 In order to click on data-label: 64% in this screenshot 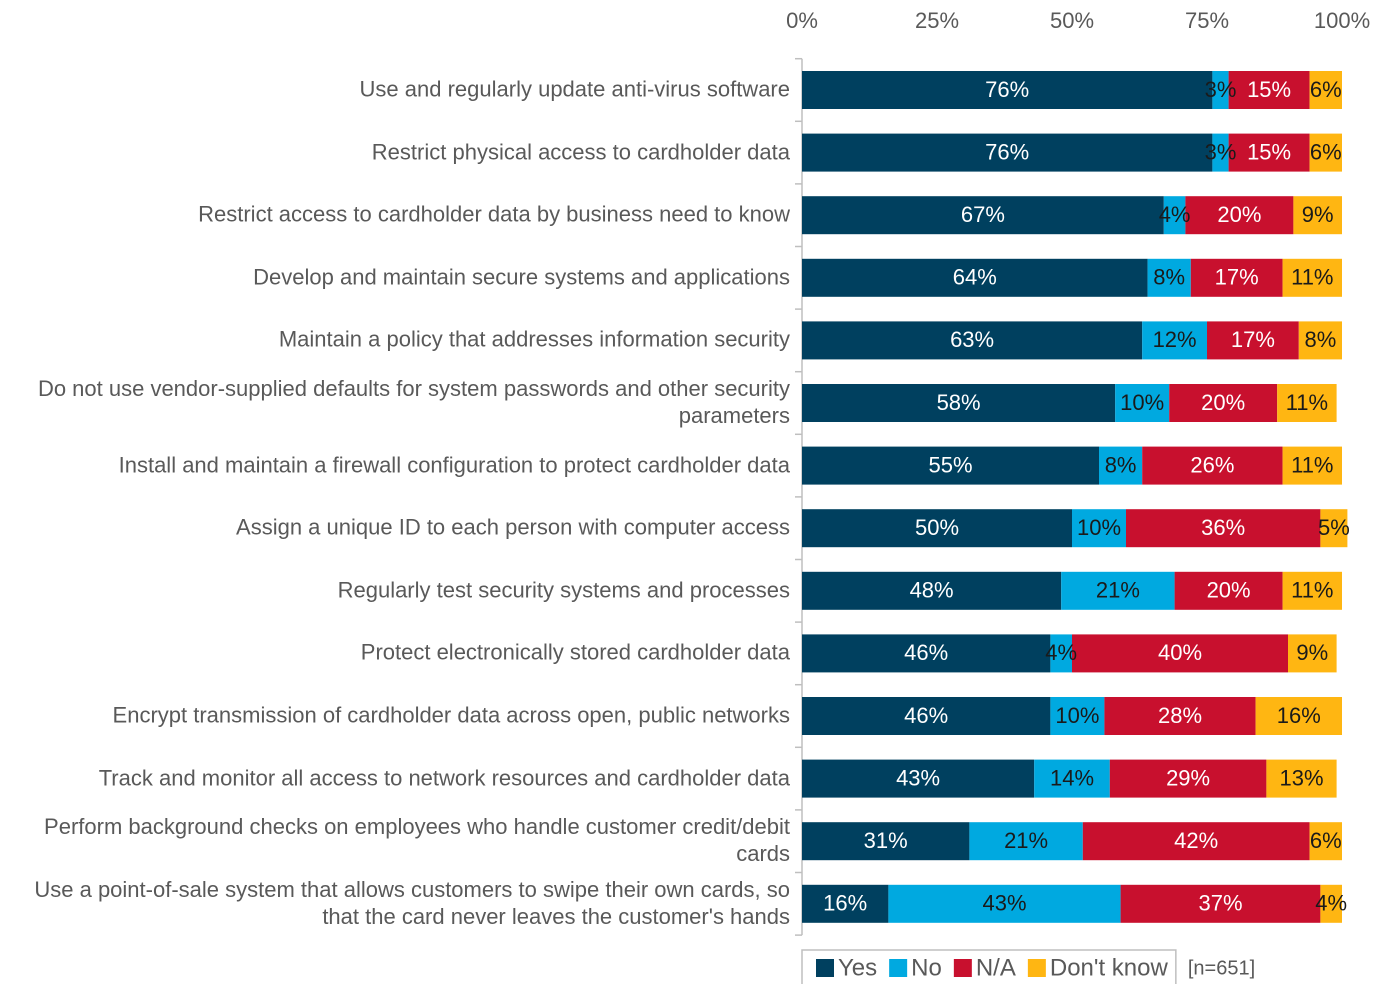, I will do `click(975, 277)`.